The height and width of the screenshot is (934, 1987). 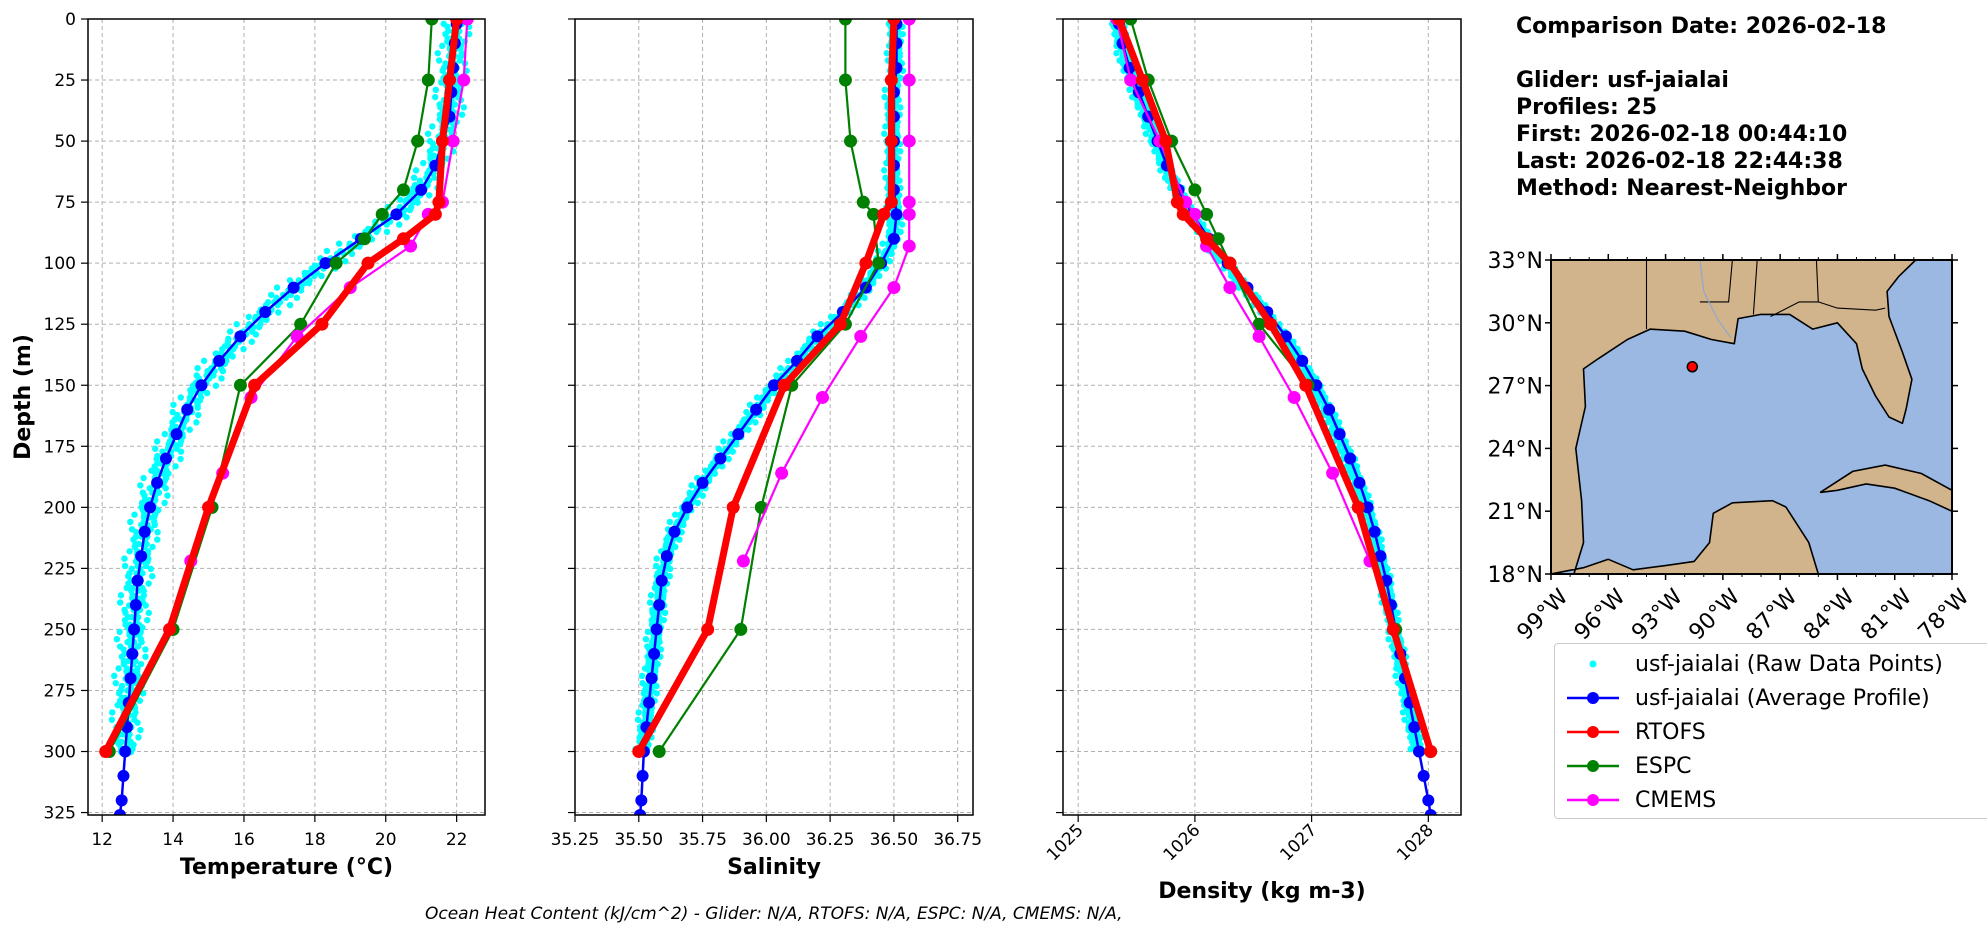 What do you see at coordinates (1600, 614) in the screenshot?
I see `map-lon-label: 96°W` at bounding box center [1600, 614].